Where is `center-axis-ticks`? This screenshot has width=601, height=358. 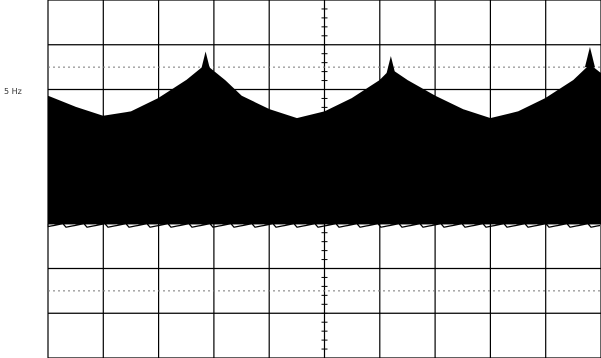
center-axis-ticks is located at coordinates (324, 179).